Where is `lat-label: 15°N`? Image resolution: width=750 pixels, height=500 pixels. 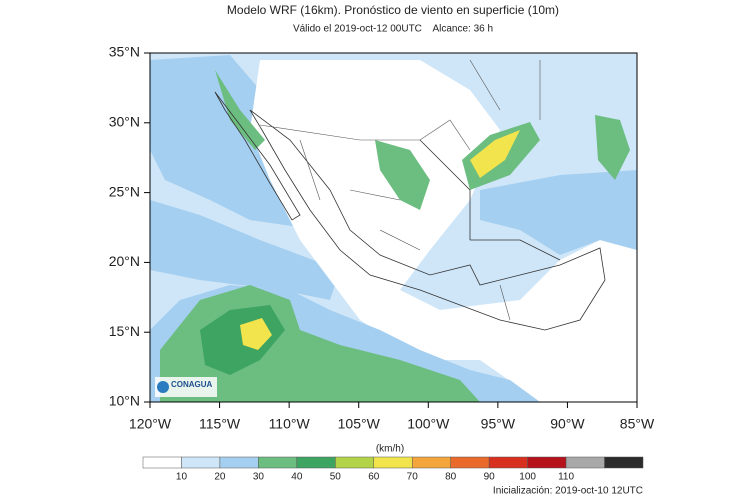
lat-label: 15°N is located at coordinates (124, 331).